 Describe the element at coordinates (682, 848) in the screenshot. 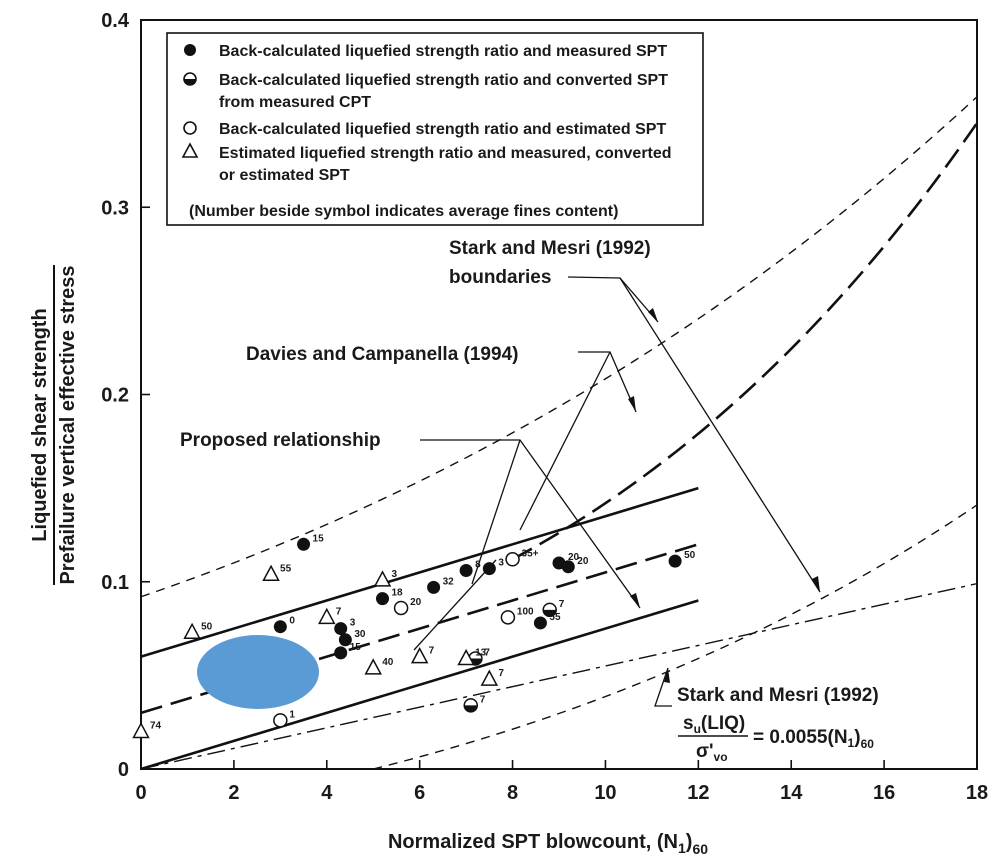

I see `x-axis-title-sub: 1` at that location.